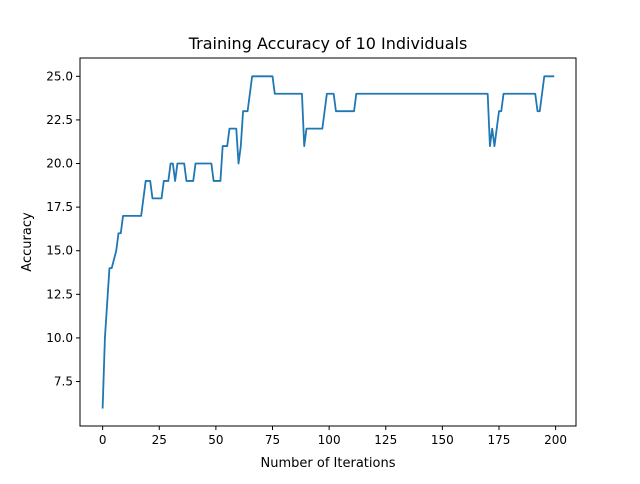  What do you see at coordinates (442, 440) in the screenshot?
I see `x-tick-label: 150` at bounding box center [442, 440].